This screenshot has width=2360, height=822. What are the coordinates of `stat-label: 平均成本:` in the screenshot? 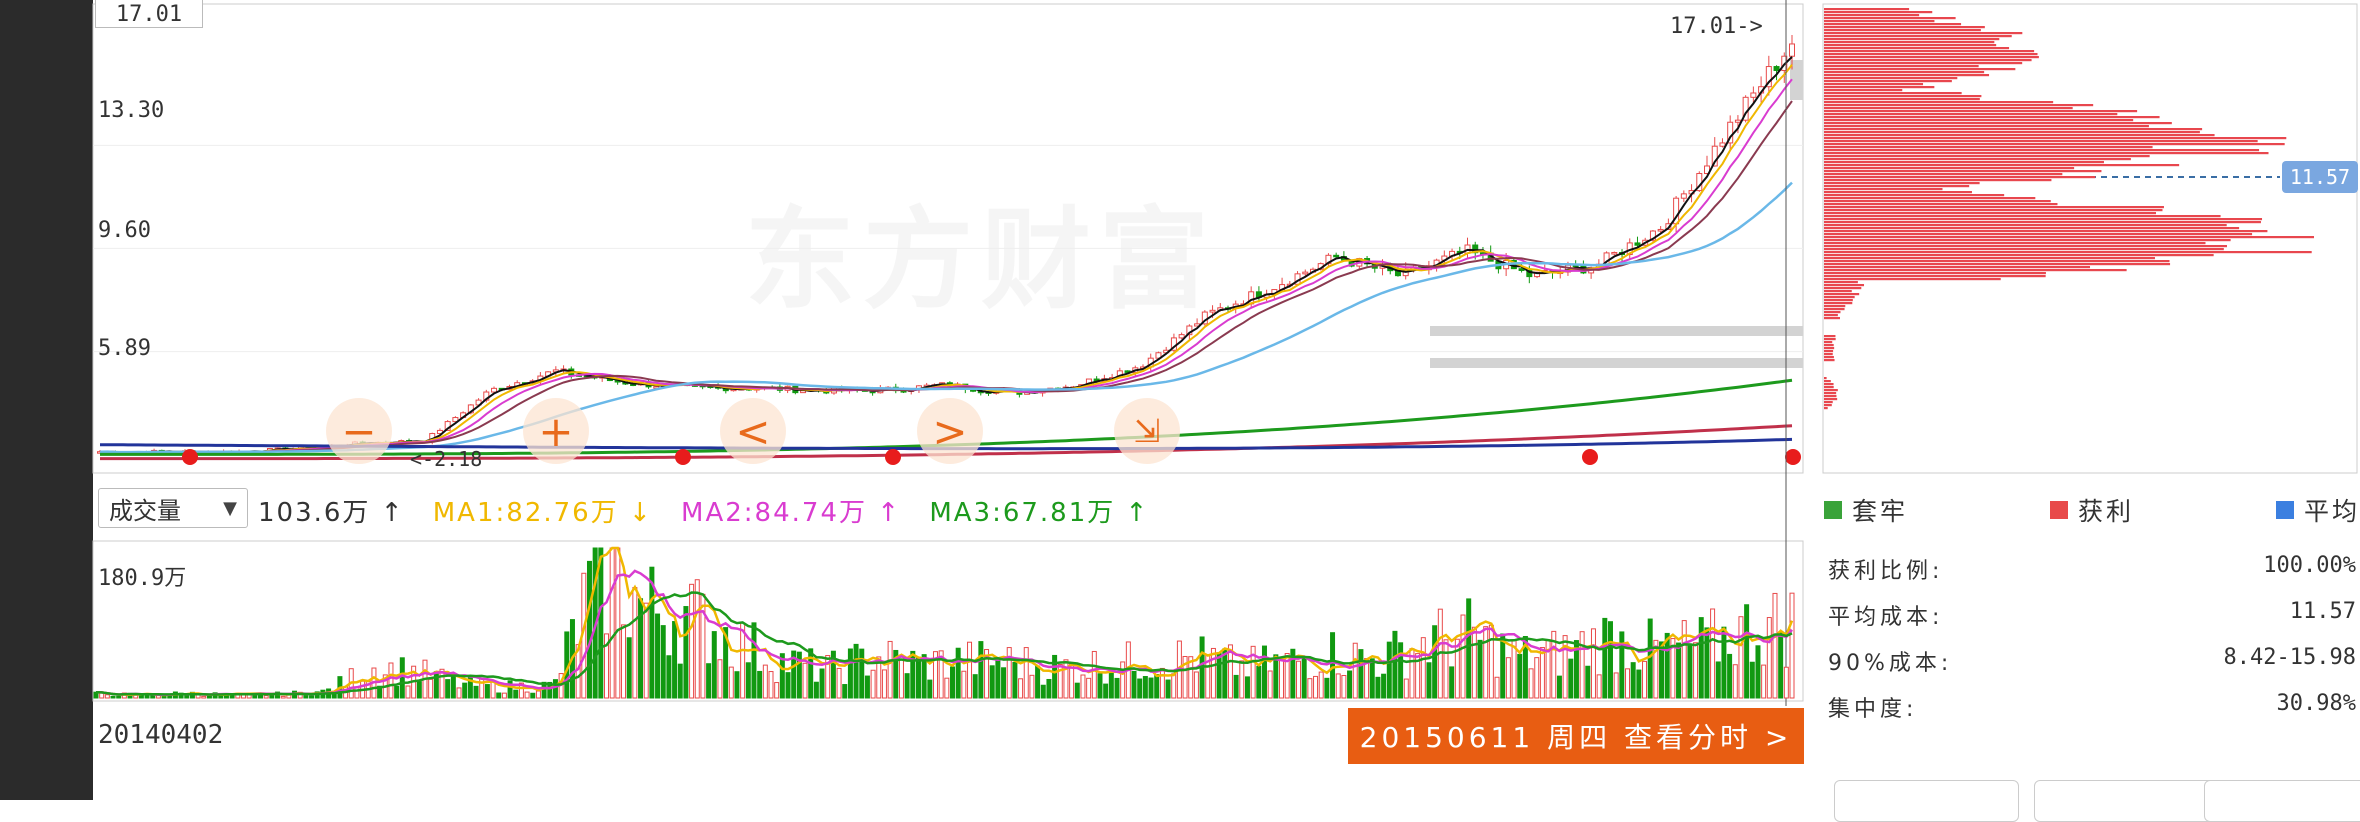 It's located at (1886, 617).